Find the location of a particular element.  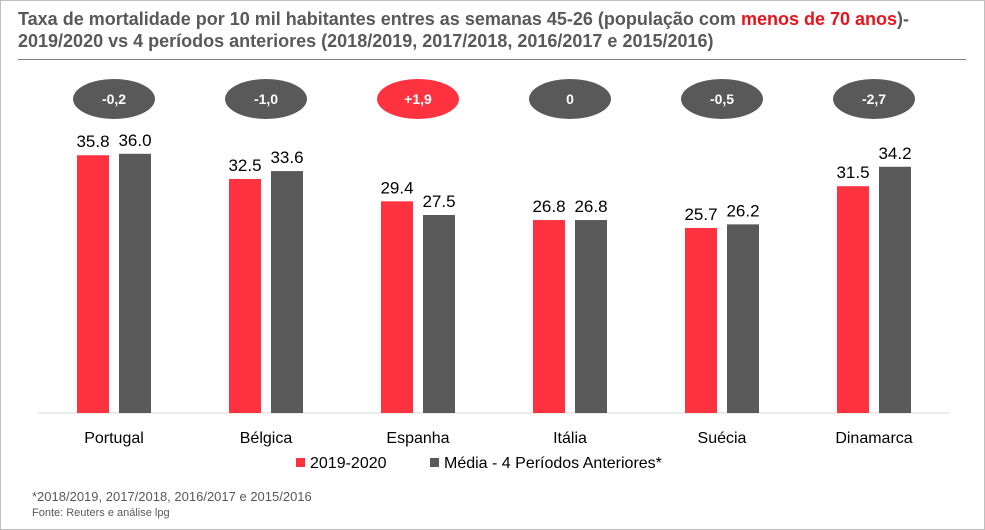

data-label: 35.8 is located at coordinates (92, 141).